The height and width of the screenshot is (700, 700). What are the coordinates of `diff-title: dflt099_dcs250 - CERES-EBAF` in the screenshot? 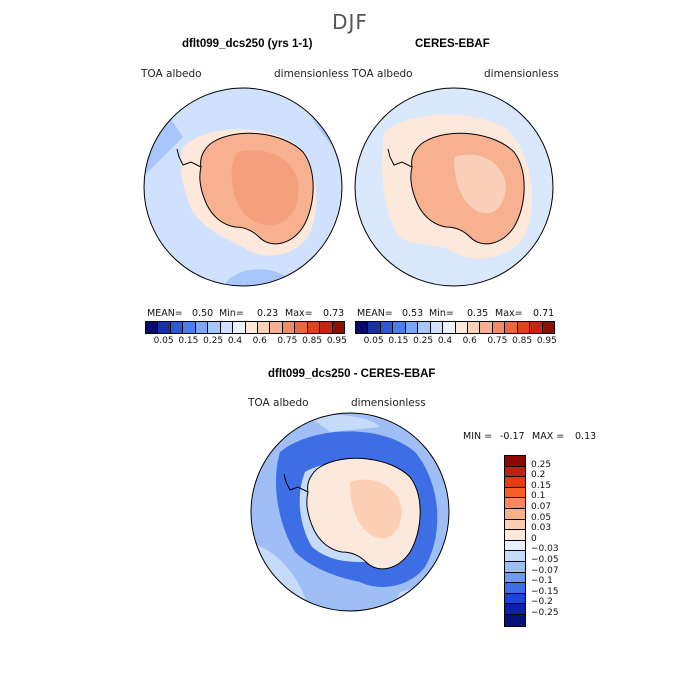 It's located at (352, 374).